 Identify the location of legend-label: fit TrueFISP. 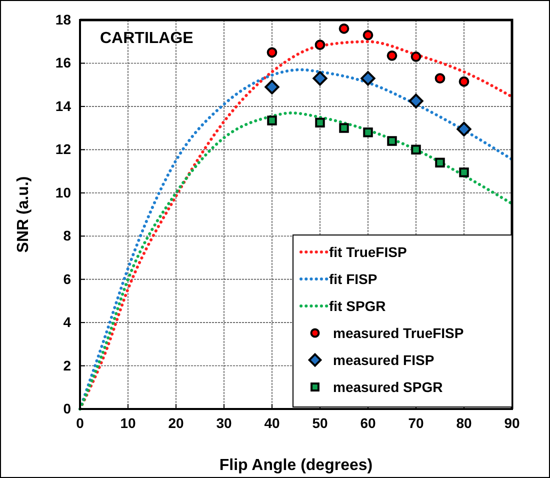
(368, 252).